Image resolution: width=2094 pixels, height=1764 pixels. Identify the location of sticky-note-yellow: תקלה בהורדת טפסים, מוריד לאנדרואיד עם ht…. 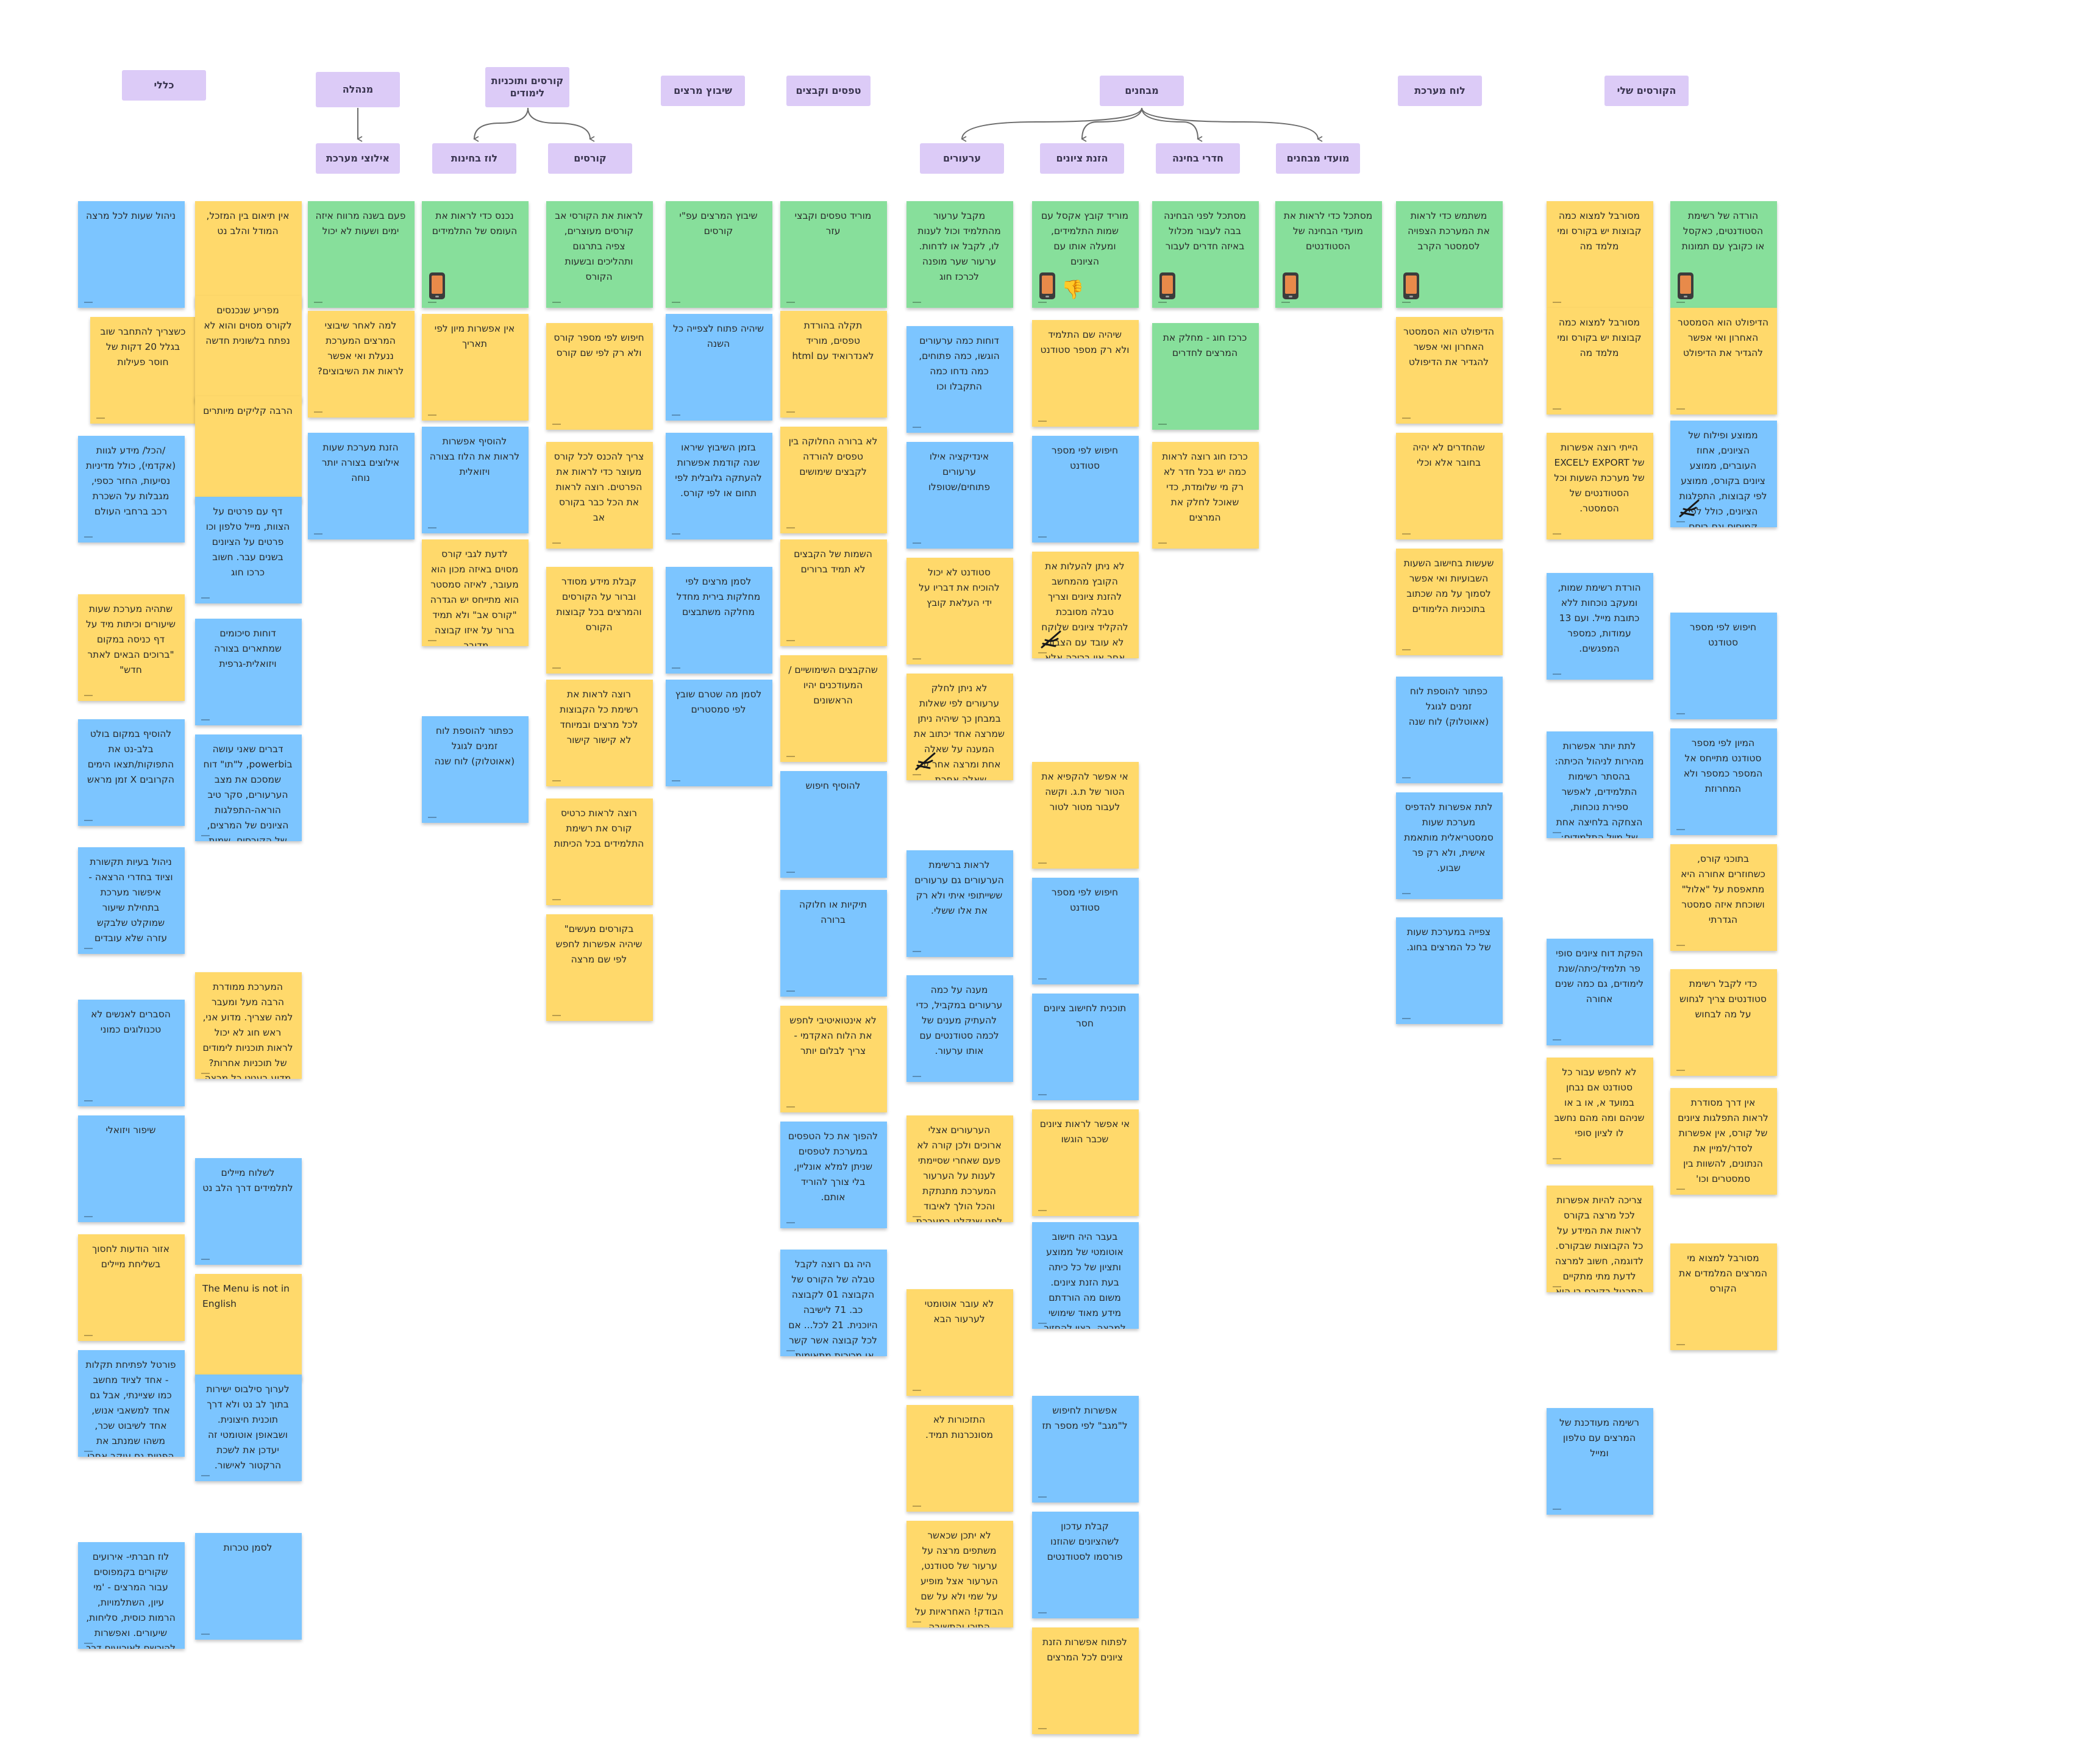
(833, 364).